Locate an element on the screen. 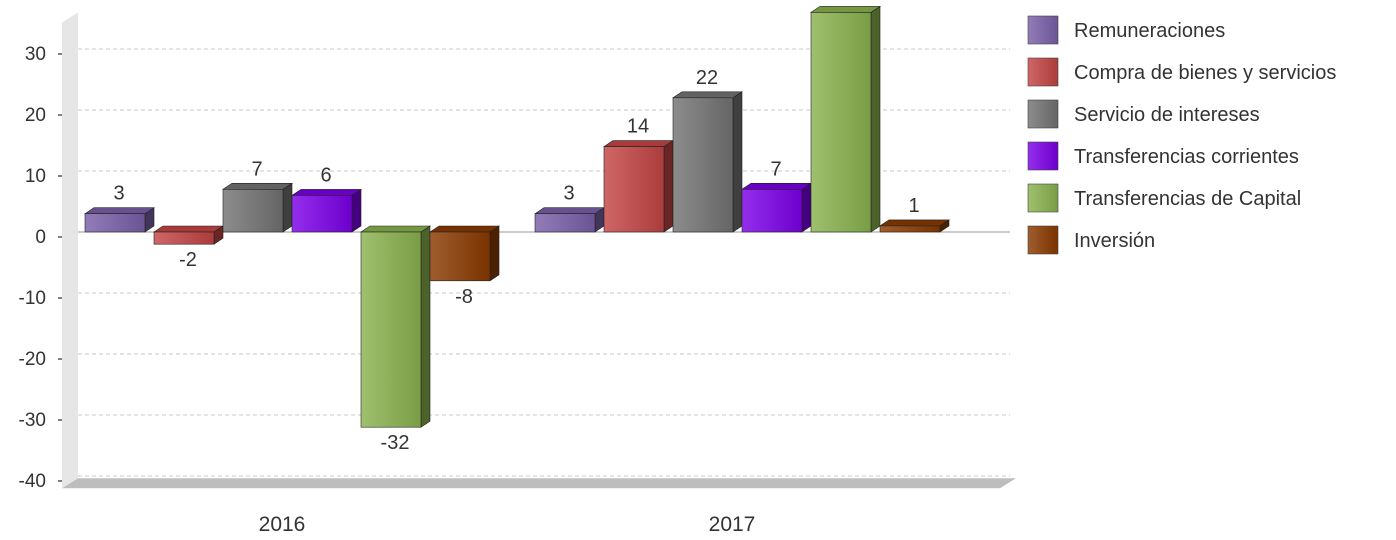  legend-label: Remuneraciones is located at coordinates (1149, 31).